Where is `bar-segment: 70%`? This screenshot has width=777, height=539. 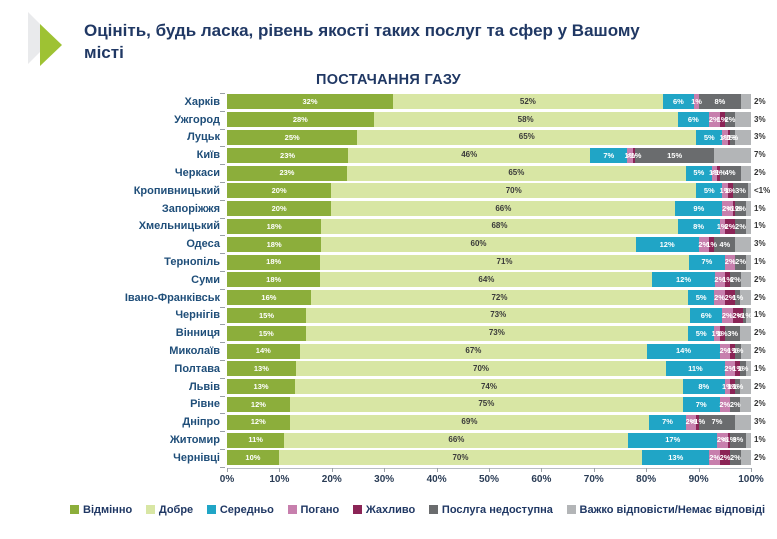
bar-segment: 70% is located at coordinates (481, 369).